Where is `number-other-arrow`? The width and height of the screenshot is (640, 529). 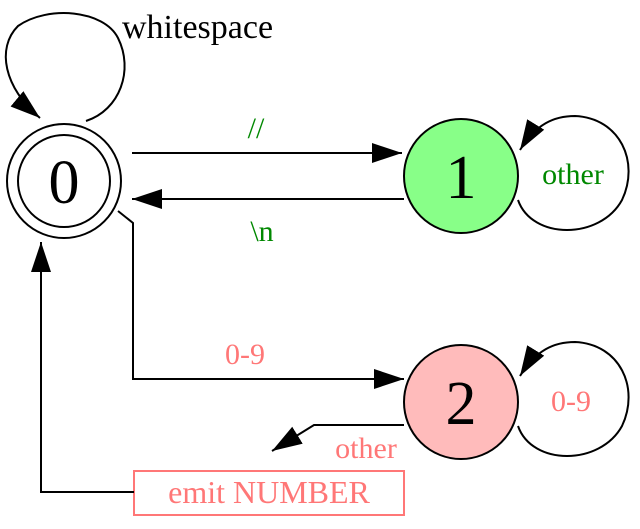
number-other-arrow is located at coordinates (337, 438).